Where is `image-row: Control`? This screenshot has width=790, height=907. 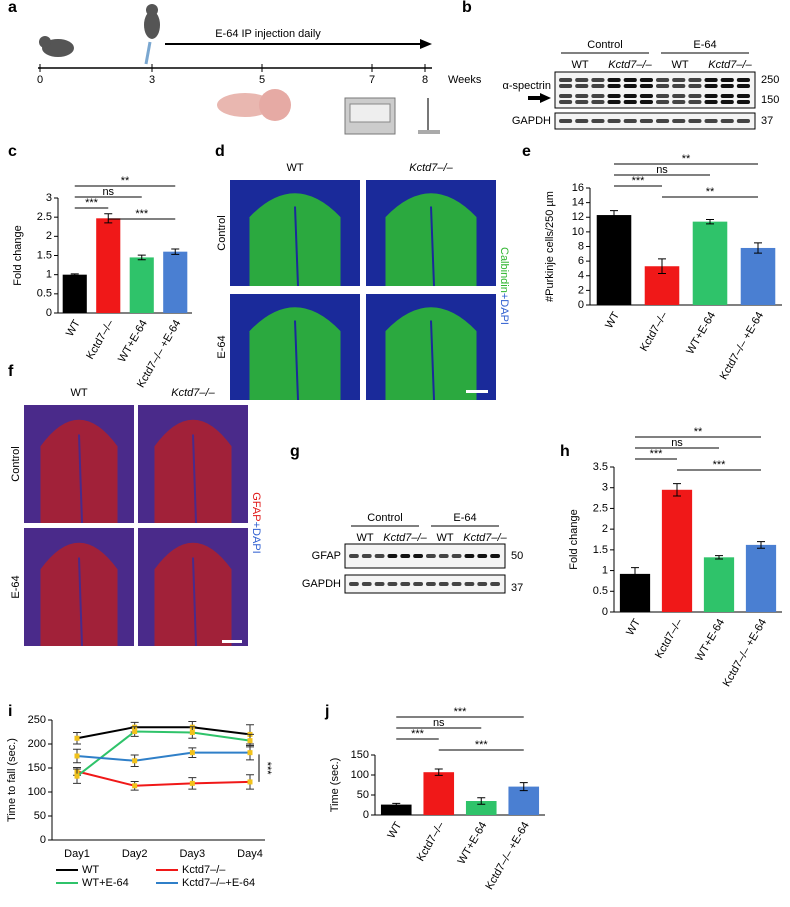 image-row: Control is located at coordinates (16, 463).